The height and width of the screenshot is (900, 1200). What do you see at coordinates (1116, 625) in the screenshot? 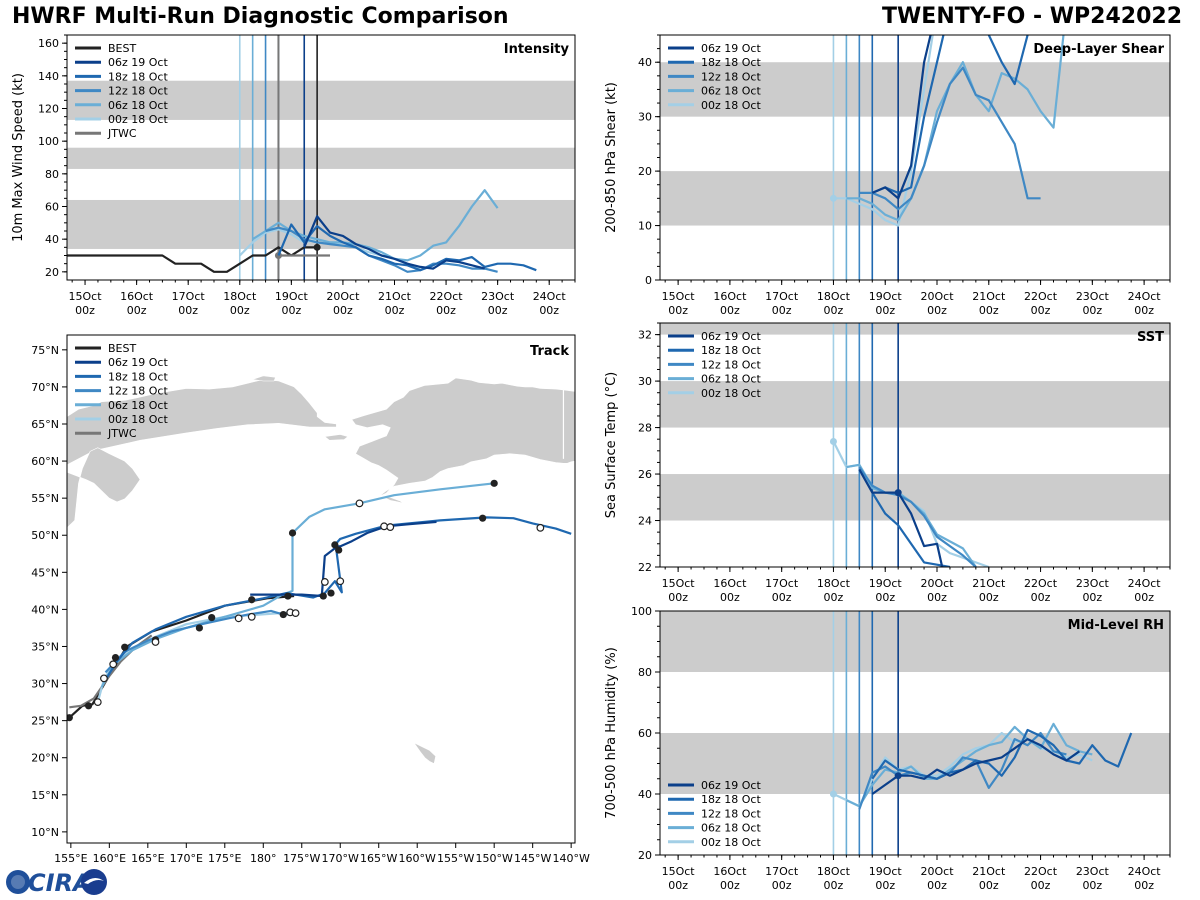
I see `rh-title: Mid-Level RH` at bounding box center [1116, 625].